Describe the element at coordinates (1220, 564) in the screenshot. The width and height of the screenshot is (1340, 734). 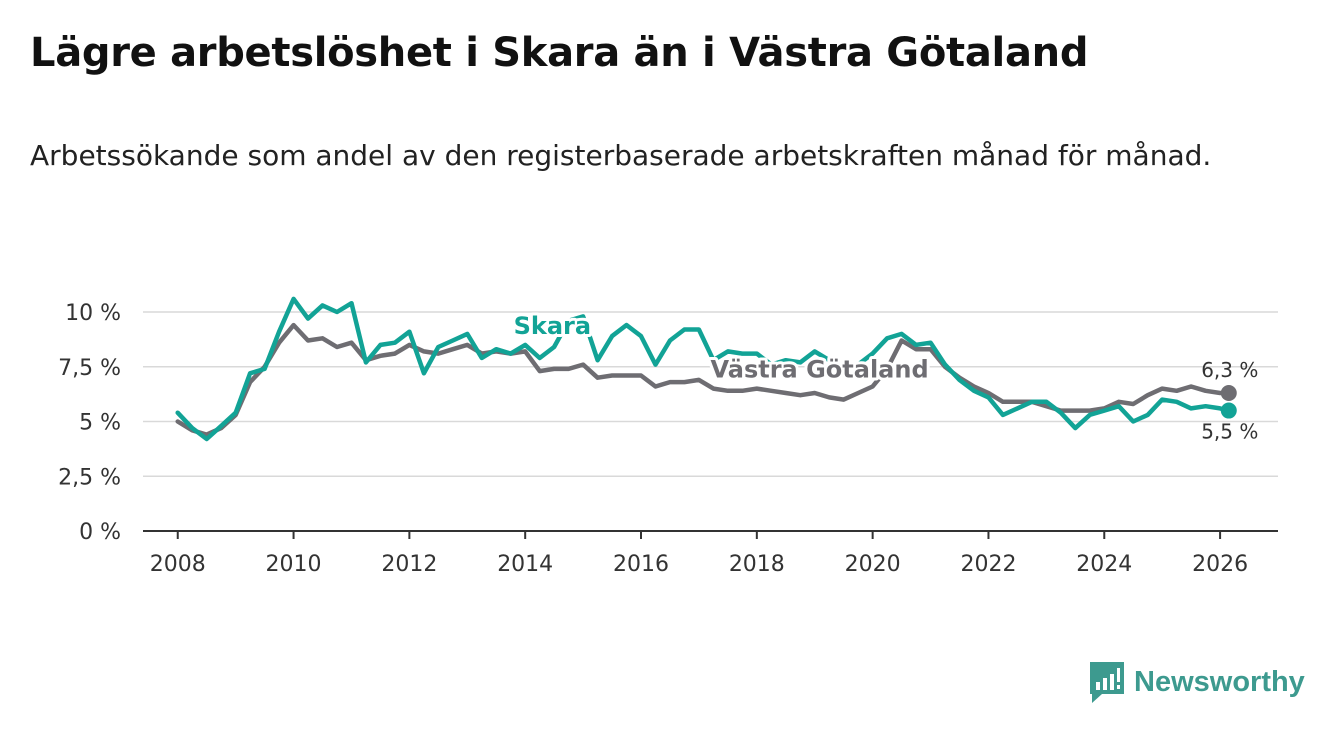
I see `x-tick-label: 2026` at that location.